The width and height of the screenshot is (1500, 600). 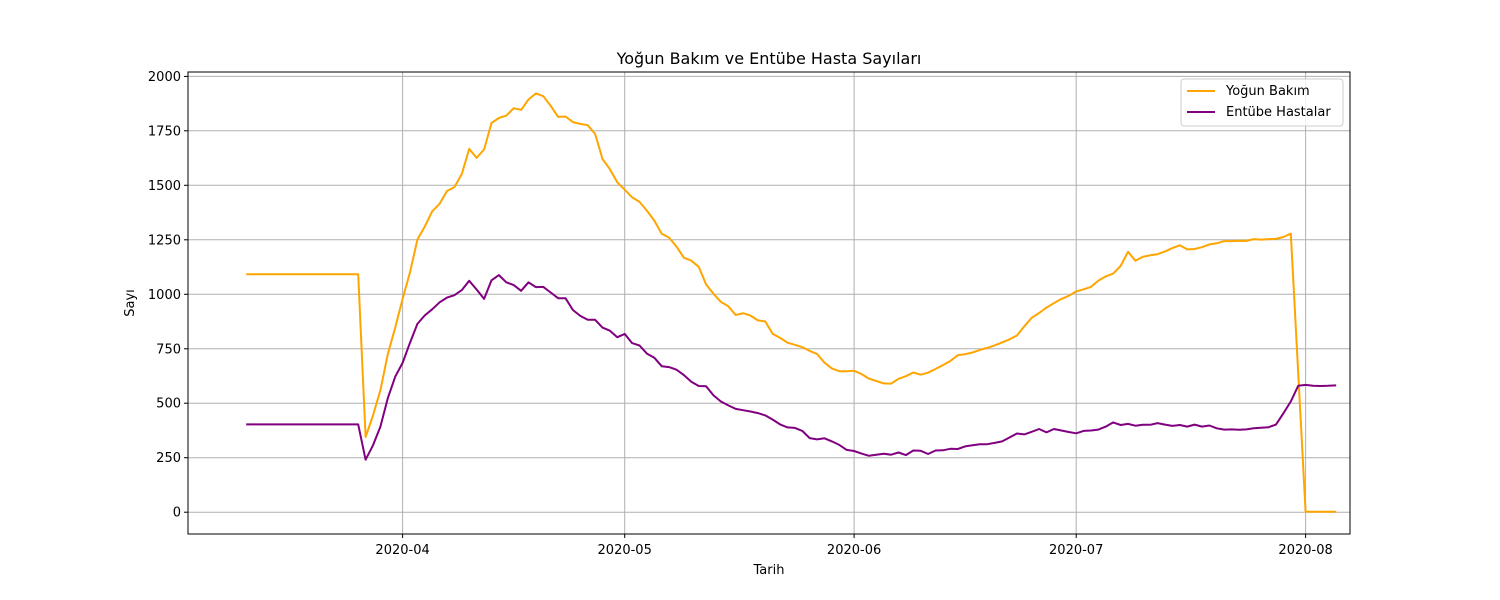 What do you see at coordinates (164, 240) in the screenshot?
I see `y-tick-label: 1250` at bounding box center [164, 240].